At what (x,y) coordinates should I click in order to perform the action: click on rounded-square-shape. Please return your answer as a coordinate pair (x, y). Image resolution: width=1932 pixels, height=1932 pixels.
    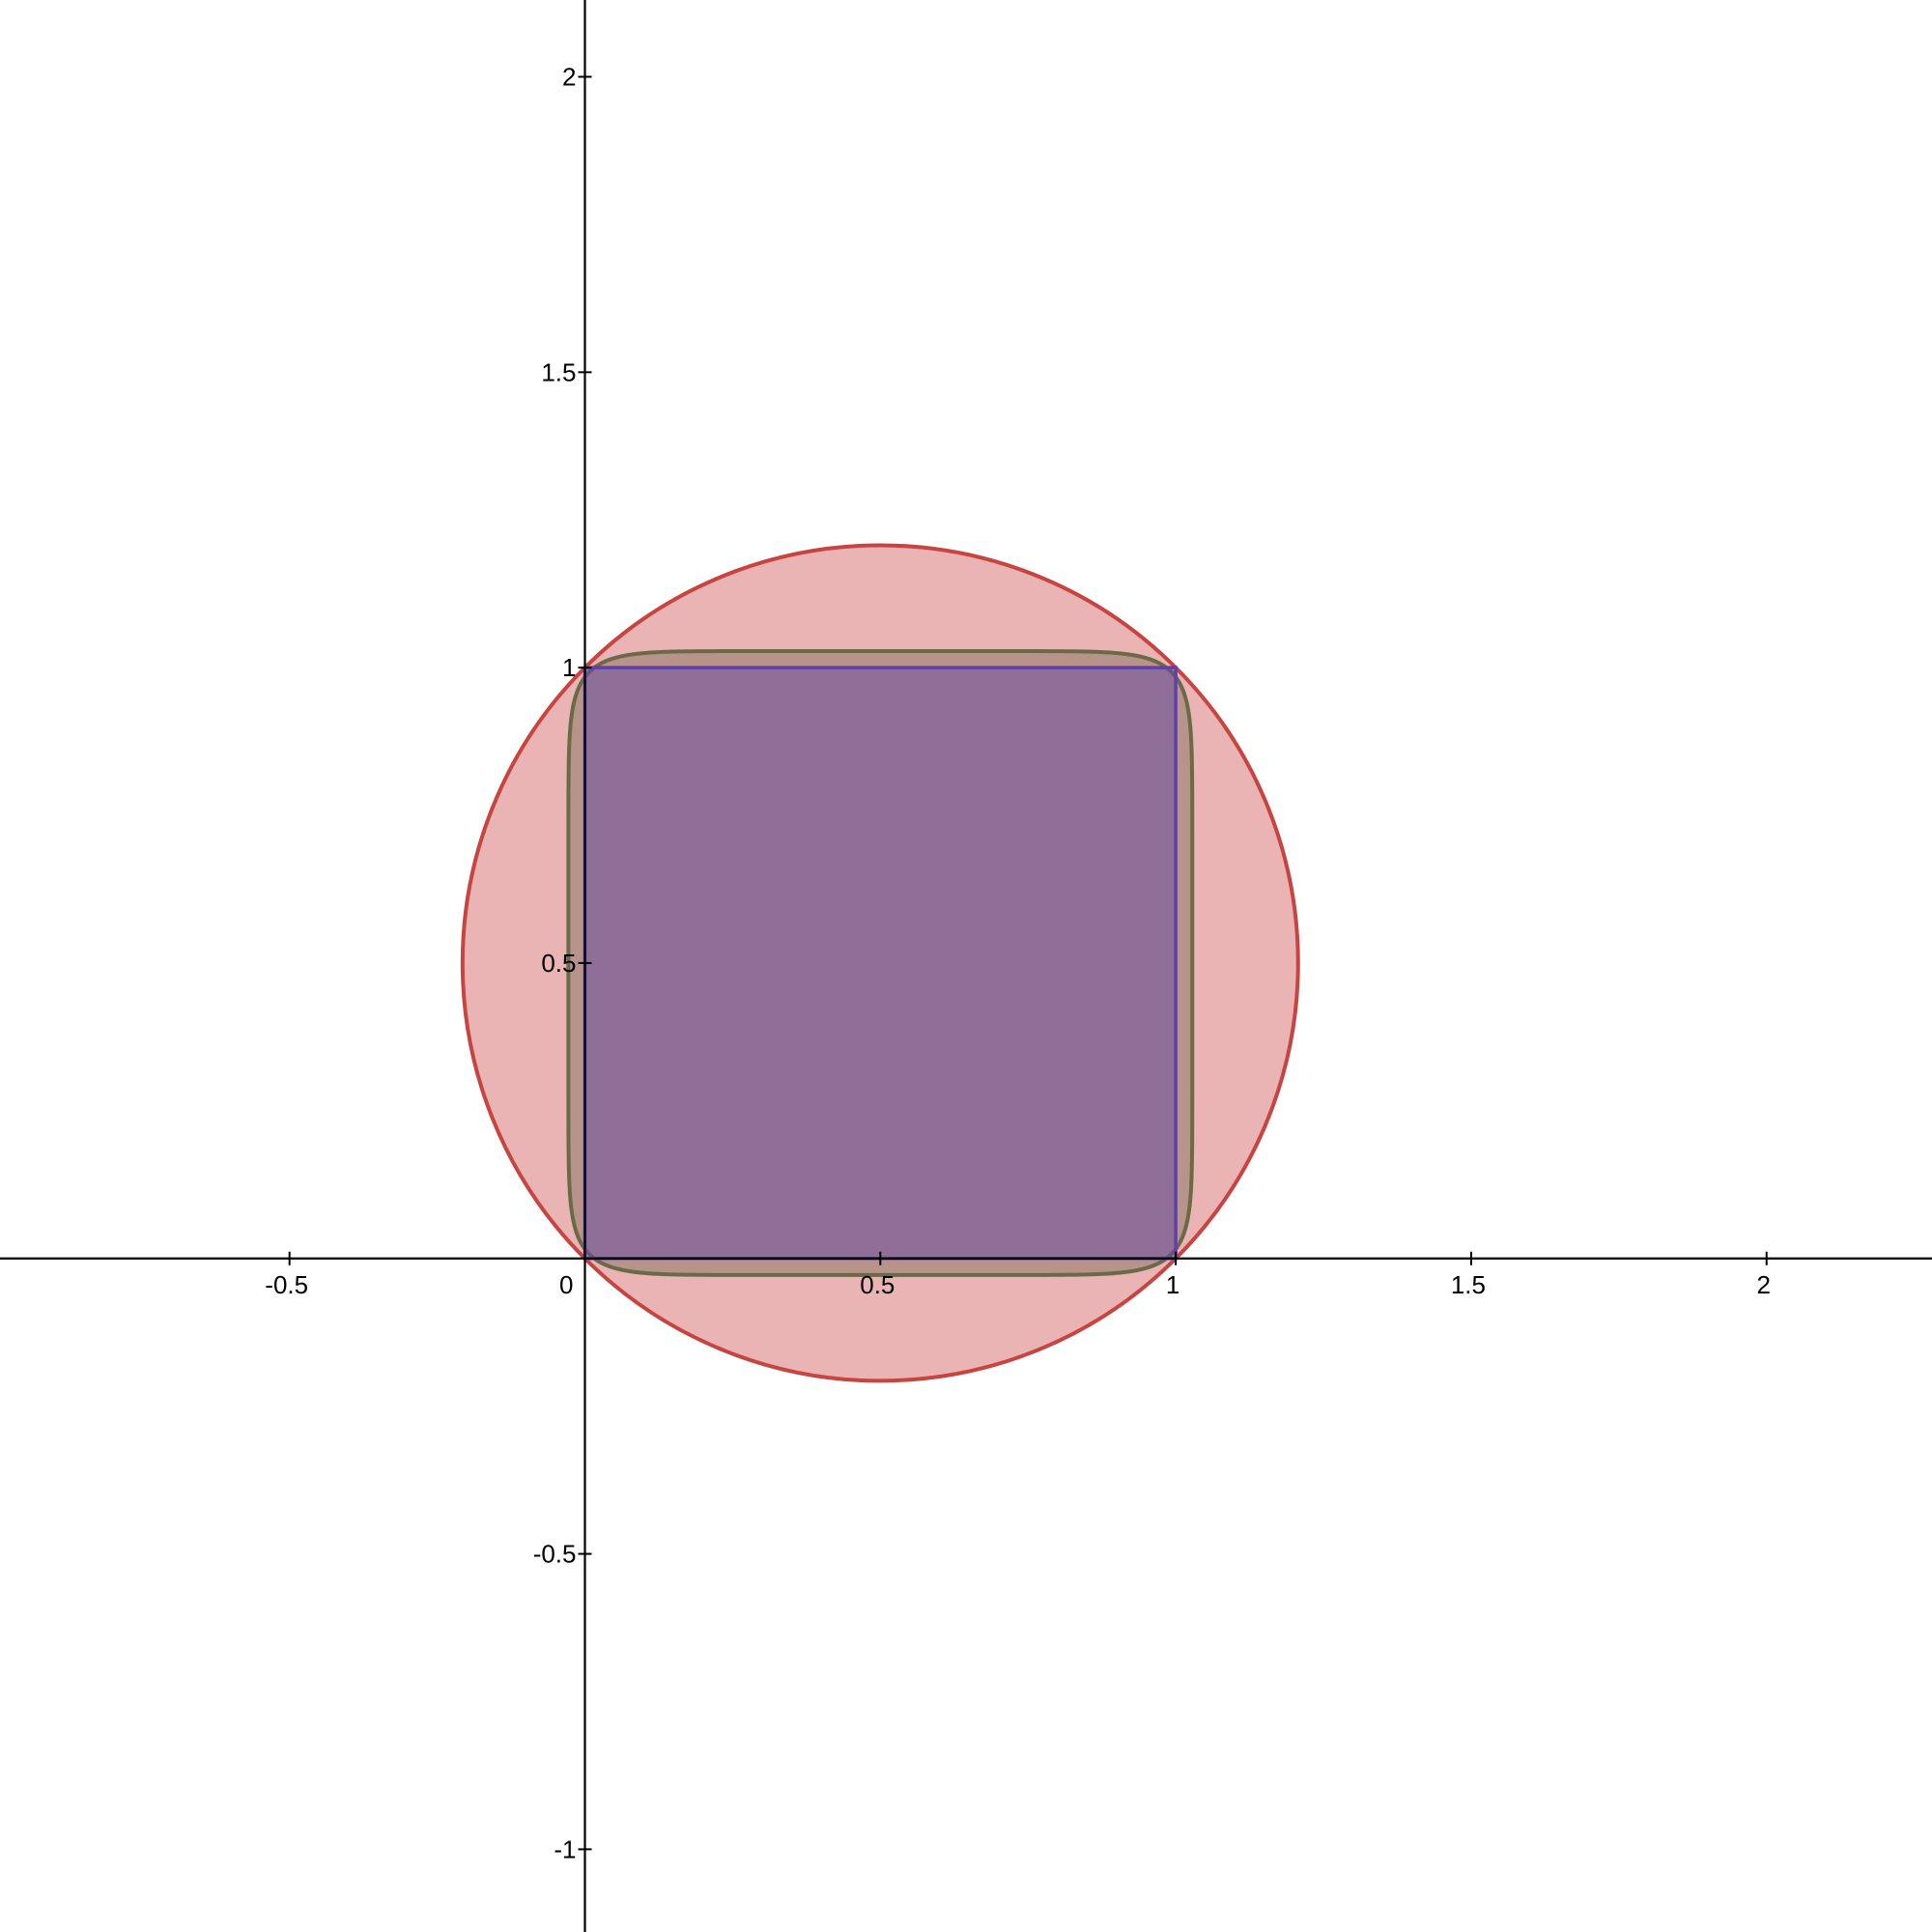
    Looking at the image, I should click on (880, 963).